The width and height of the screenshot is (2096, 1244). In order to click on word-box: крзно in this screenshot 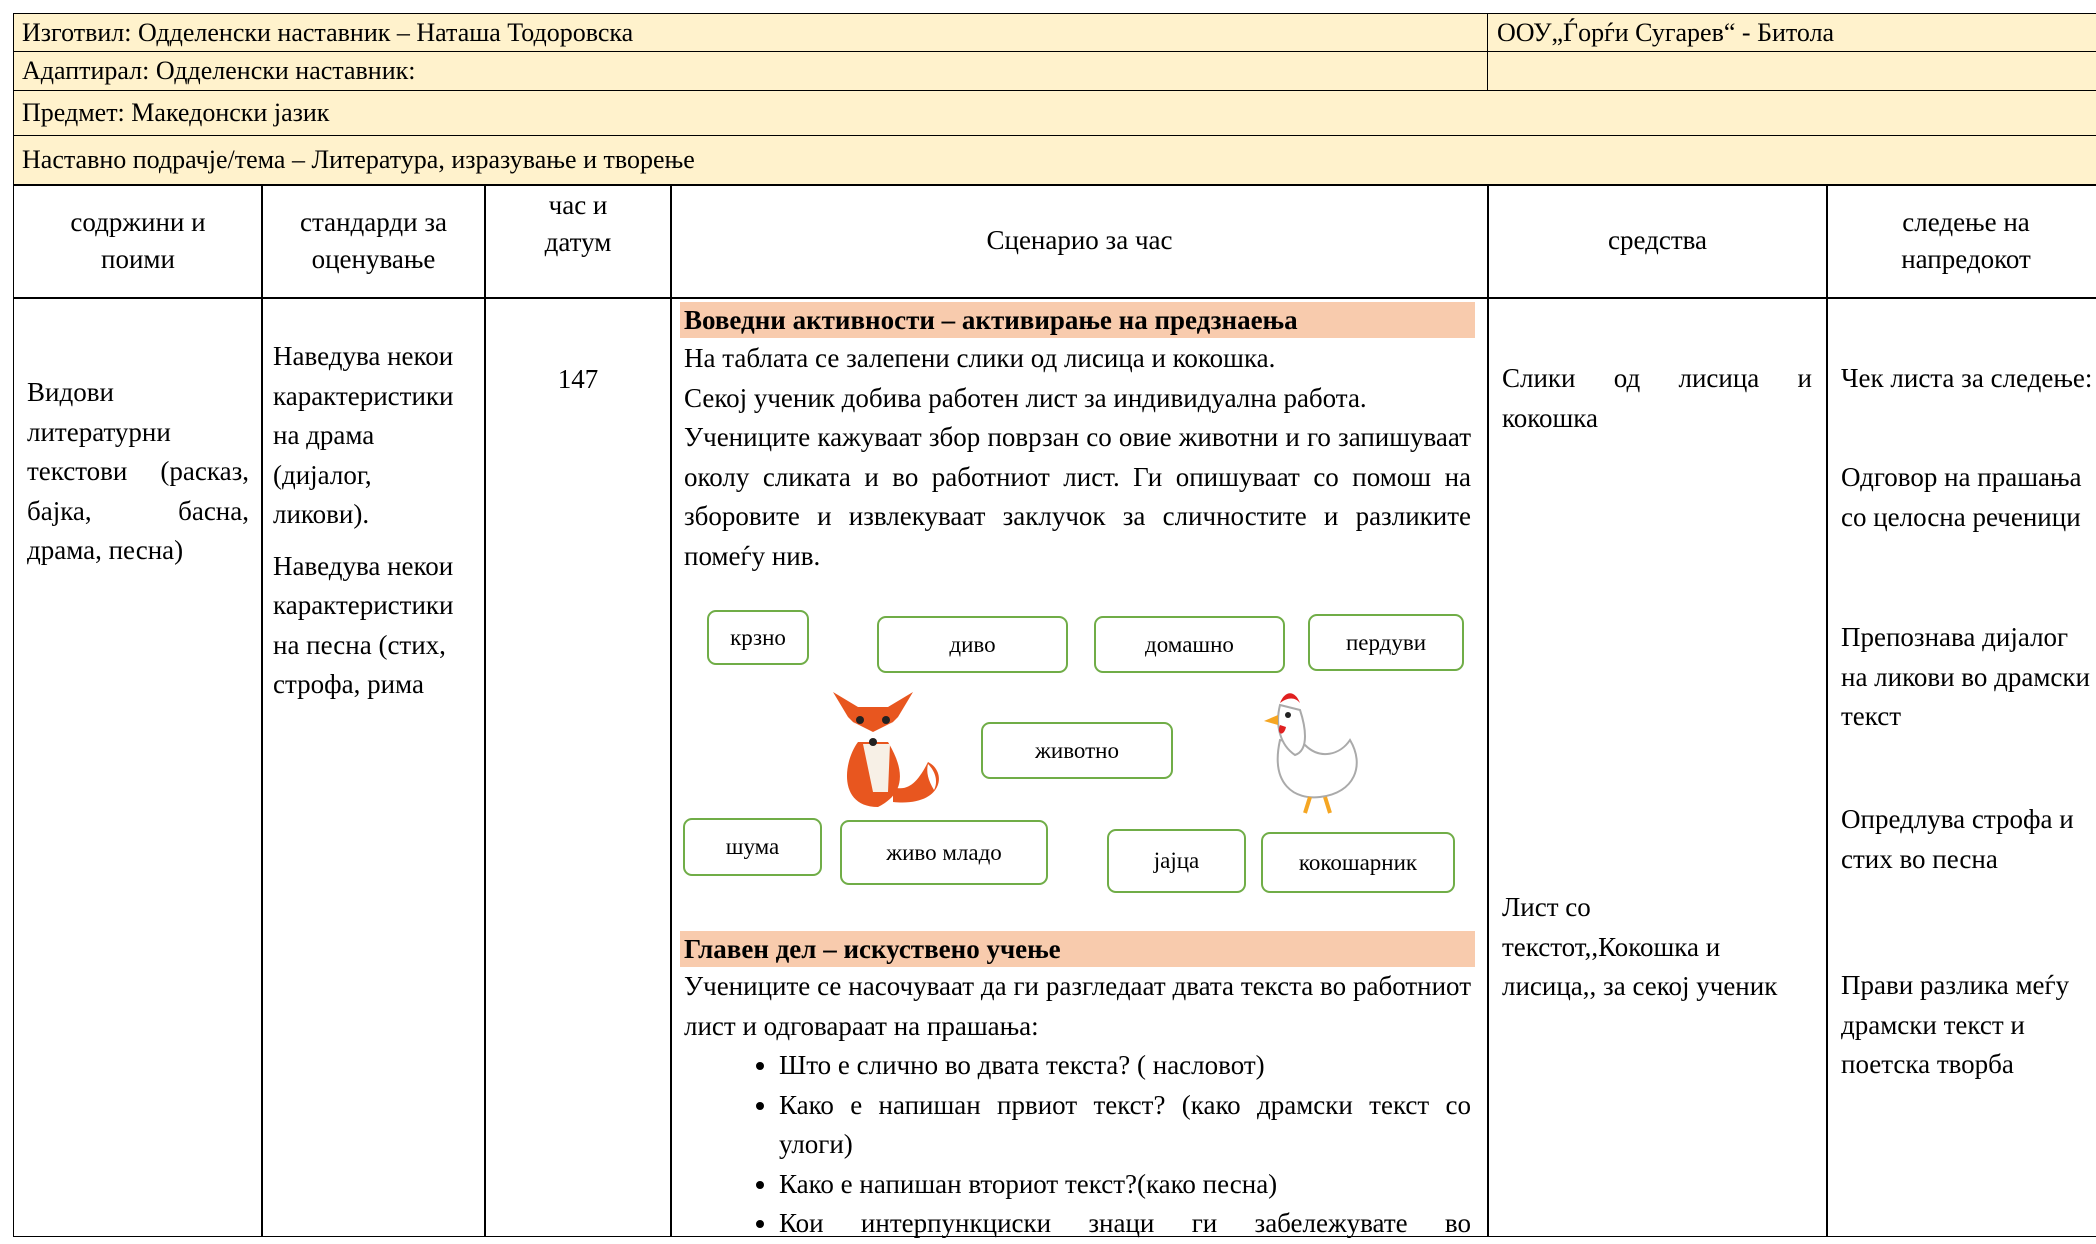, I will do `click(758, 637)`.